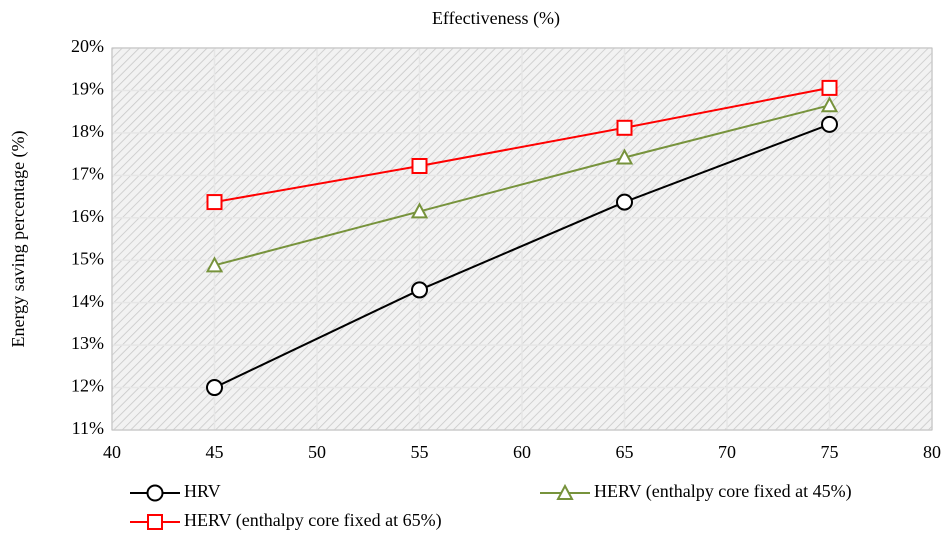 The height and width of the screenshot is (535, 944). I want to click on y-tick-label: 14%, so click(87, 301).